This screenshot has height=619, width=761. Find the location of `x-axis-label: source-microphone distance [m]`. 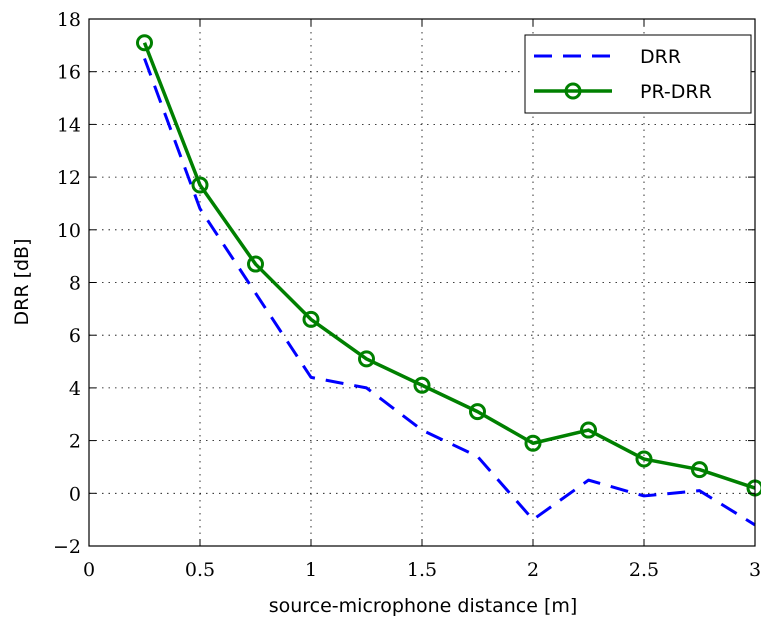

x-axis-label: source-microphone distance [m] is located at coordinates (423, 606).